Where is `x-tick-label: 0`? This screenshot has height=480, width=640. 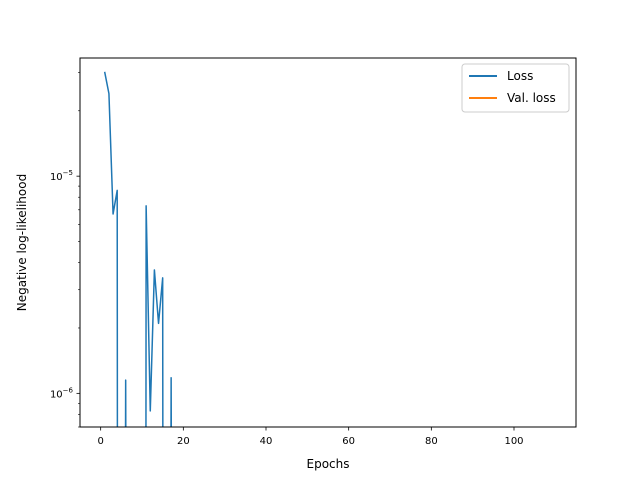 x-tick-label: 0 is located at coordinates (100, 441).